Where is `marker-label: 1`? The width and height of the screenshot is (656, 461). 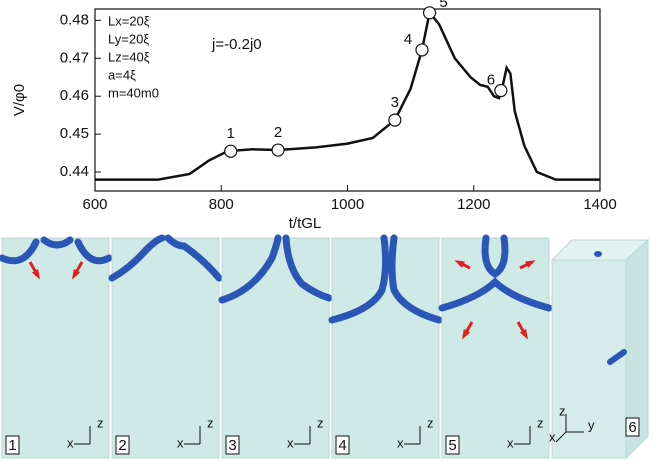
marker-label: 1 is located at coordinates (231, 133).